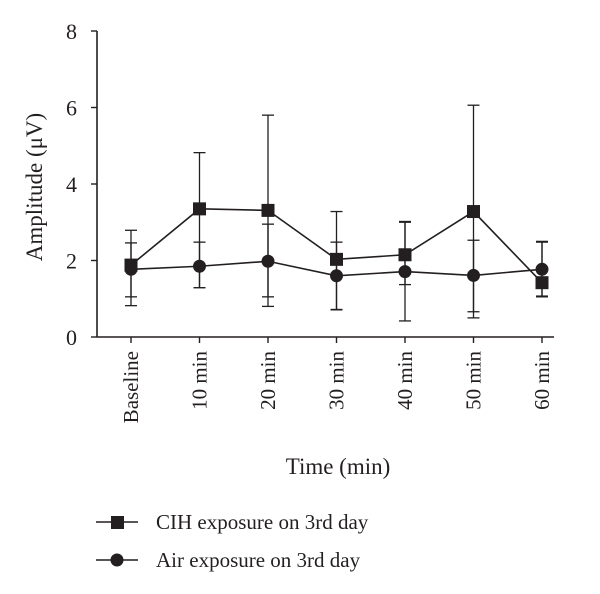 This screenshot has height=594, width=600. I want to click on x-tick-label: Baseline, so click(131, 387).